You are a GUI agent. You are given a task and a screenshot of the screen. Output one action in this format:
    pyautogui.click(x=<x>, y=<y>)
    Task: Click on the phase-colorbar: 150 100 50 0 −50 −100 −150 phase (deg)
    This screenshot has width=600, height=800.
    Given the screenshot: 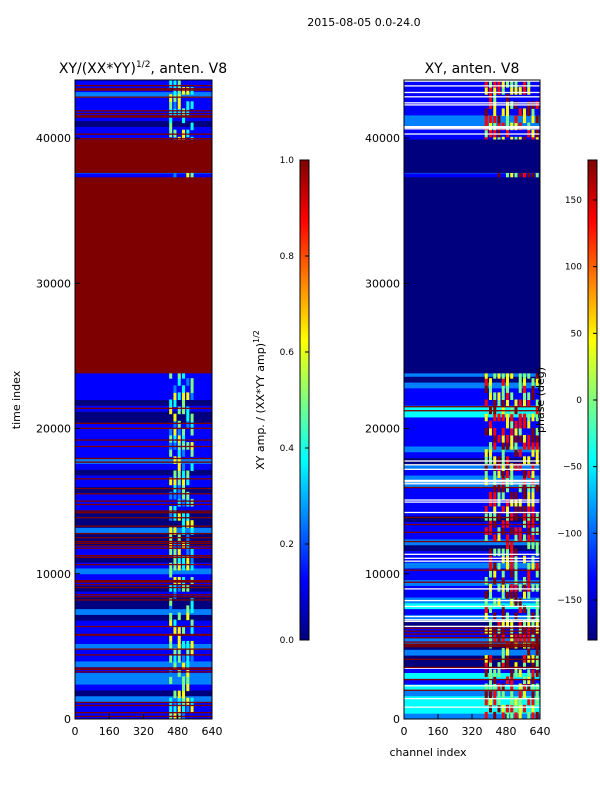 What is the action you would take?
    pyautogui.click(x=566, y=400)
    